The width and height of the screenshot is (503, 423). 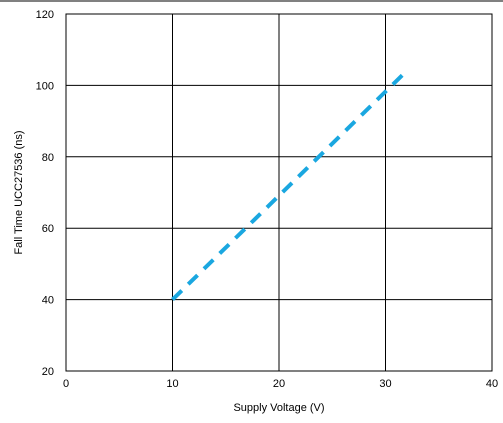 What do you see at coordinates (48, 158) in the screenshot?
I see `y-tick-label: 80` at bounding box center [48, 158].